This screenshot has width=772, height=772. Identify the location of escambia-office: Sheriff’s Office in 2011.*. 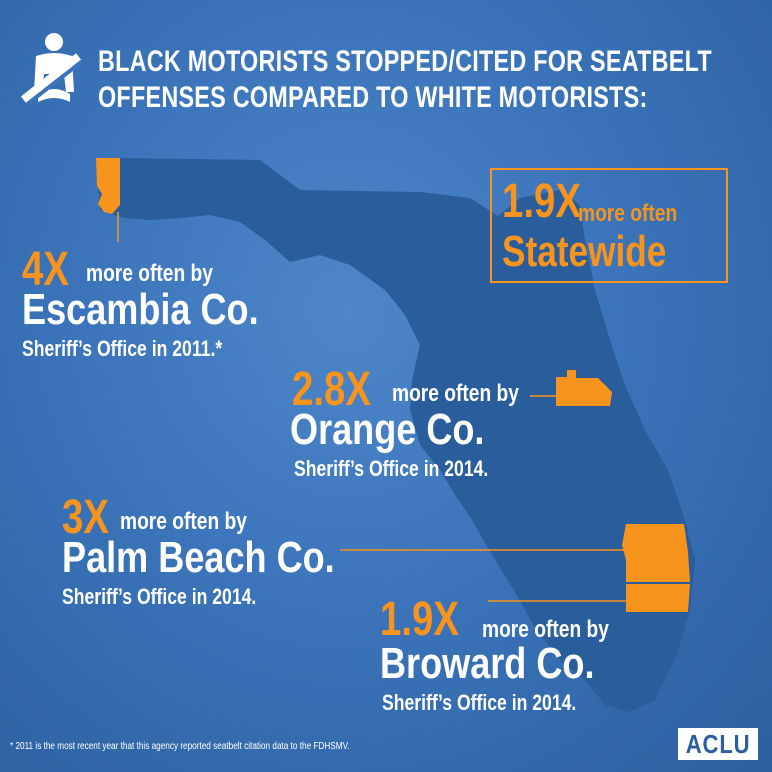
(122, 348).